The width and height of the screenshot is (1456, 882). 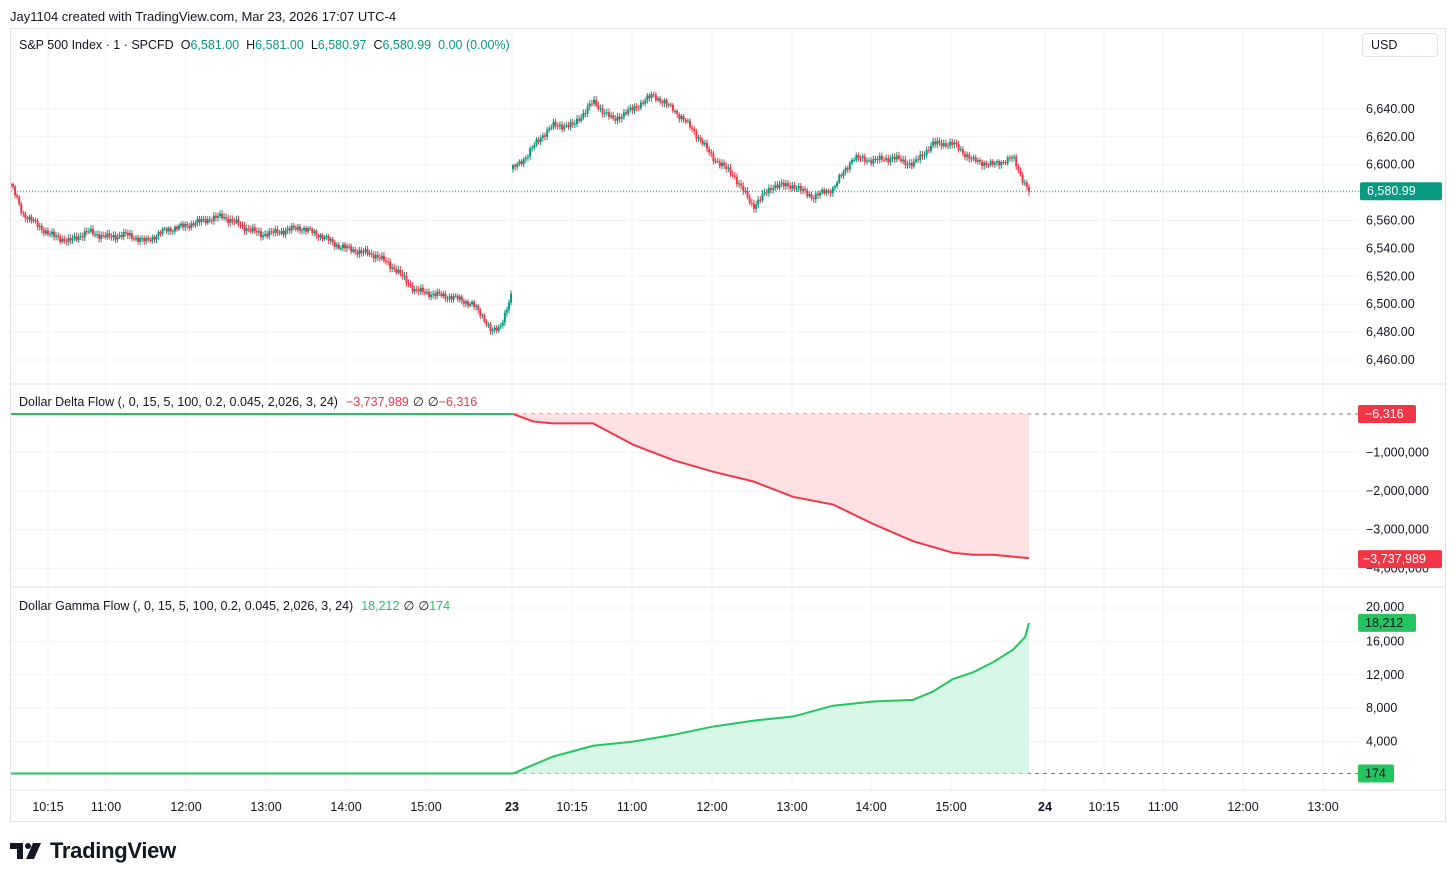 What do you see at coordinates (1385, 641) in the screenshot?
I see `gamma-tick-label: 16,000` at bounding box center [1385, 641].